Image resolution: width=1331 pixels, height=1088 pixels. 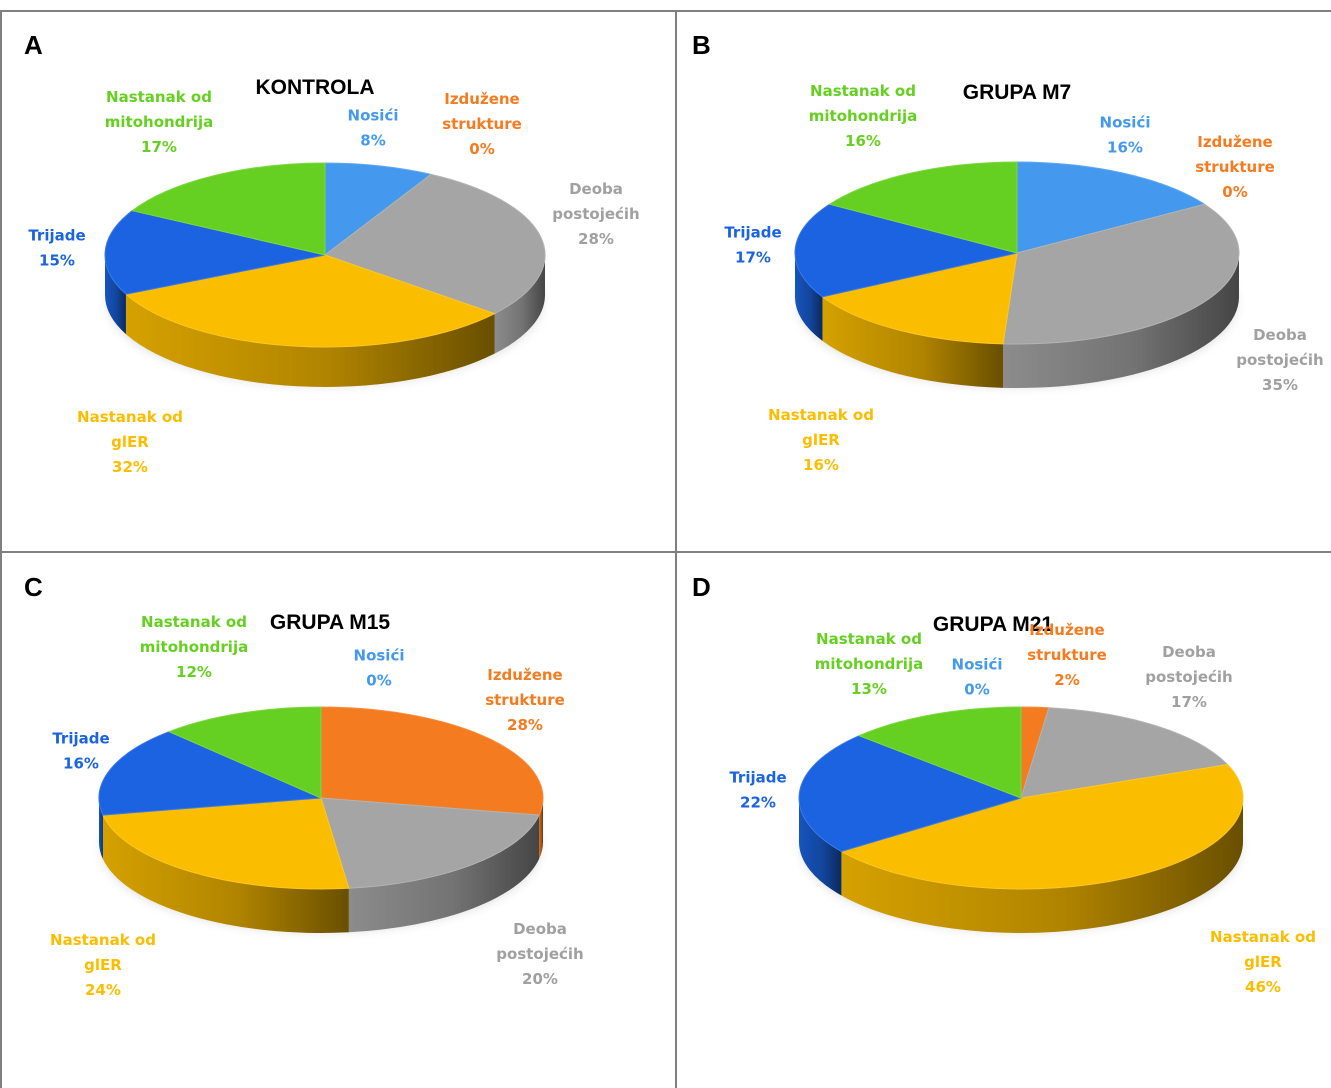 I want to click on pie-a-slice-trijade, so click(x=215, y=252).